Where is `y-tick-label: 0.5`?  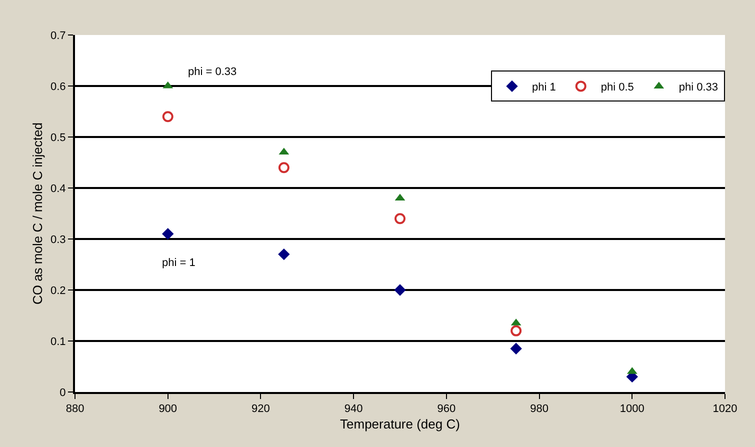
y-tick-label: 0.5 is located at coordinates (58, 138).